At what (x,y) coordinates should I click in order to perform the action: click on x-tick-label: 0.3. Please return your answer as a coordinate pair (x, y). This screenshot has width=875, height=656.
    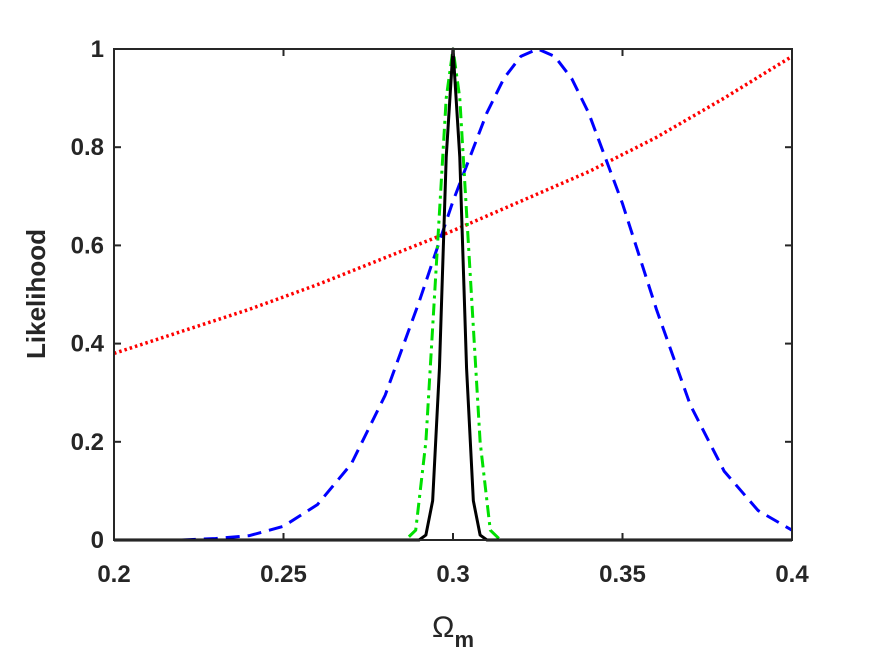
    Looking at the image, I should click on (452, 574).